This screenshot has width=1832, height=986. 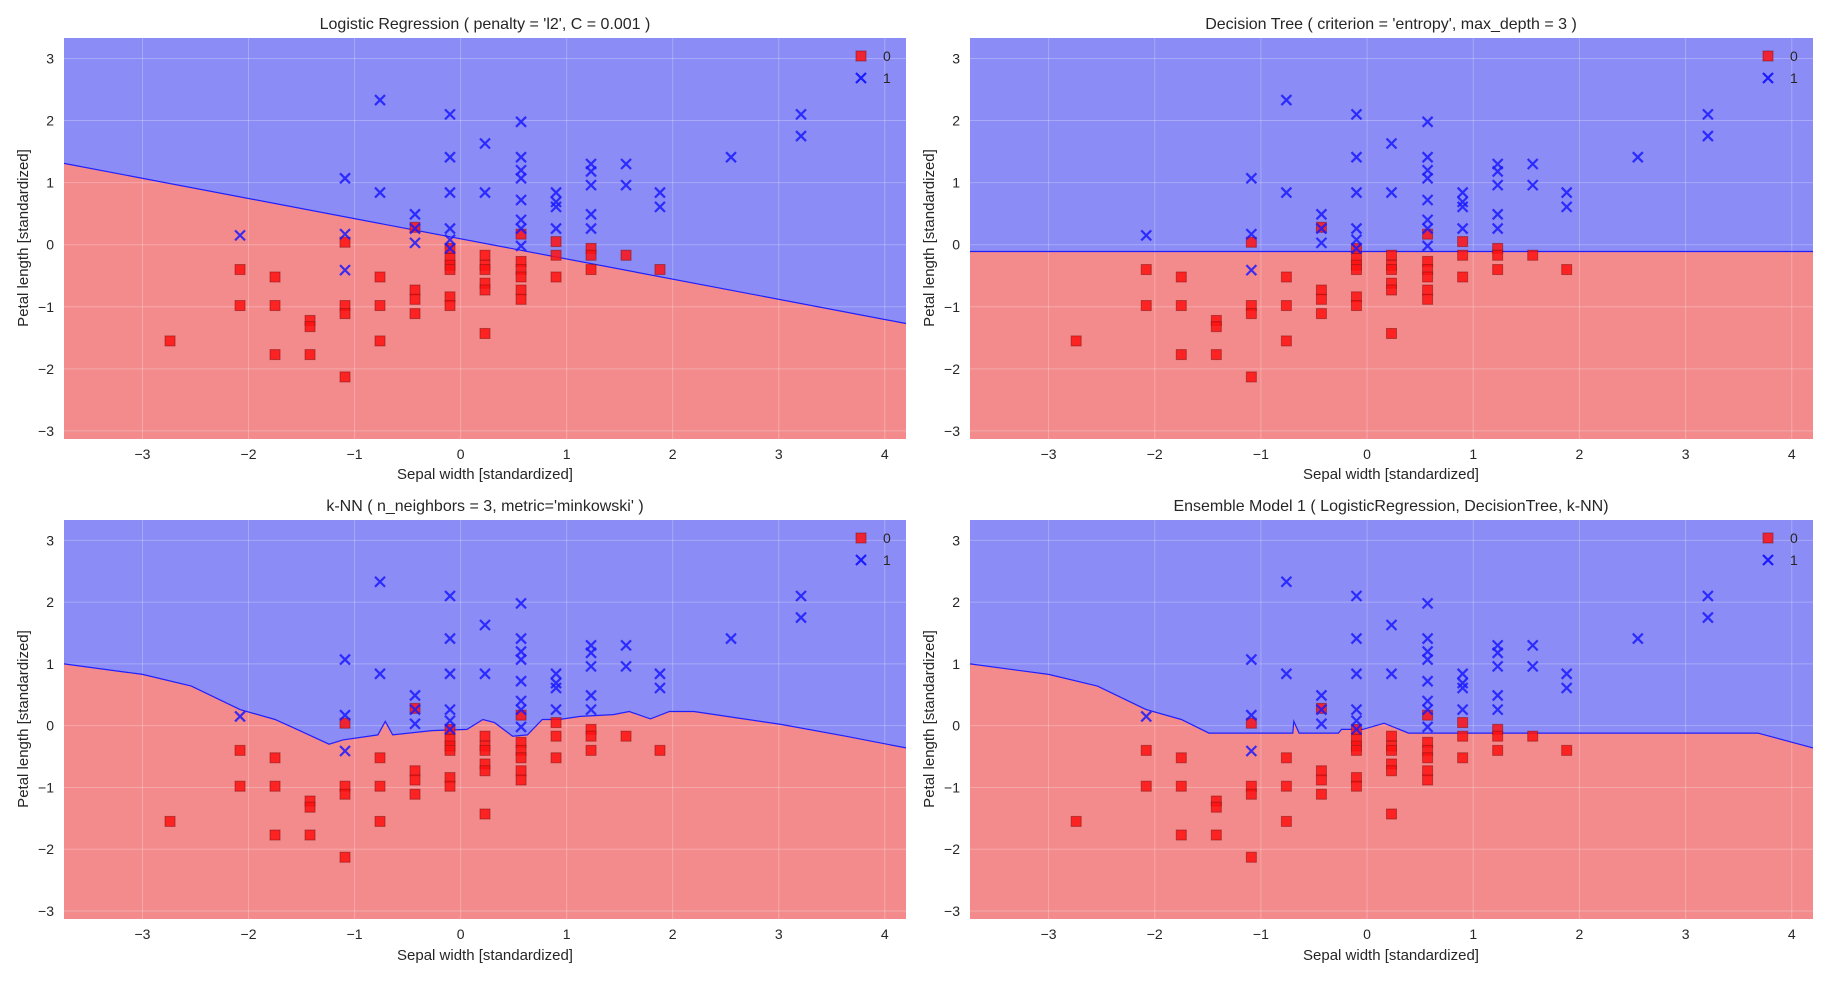 I want to click on y-axis-label: Petal length [standardized], so click(x=929, y=238).